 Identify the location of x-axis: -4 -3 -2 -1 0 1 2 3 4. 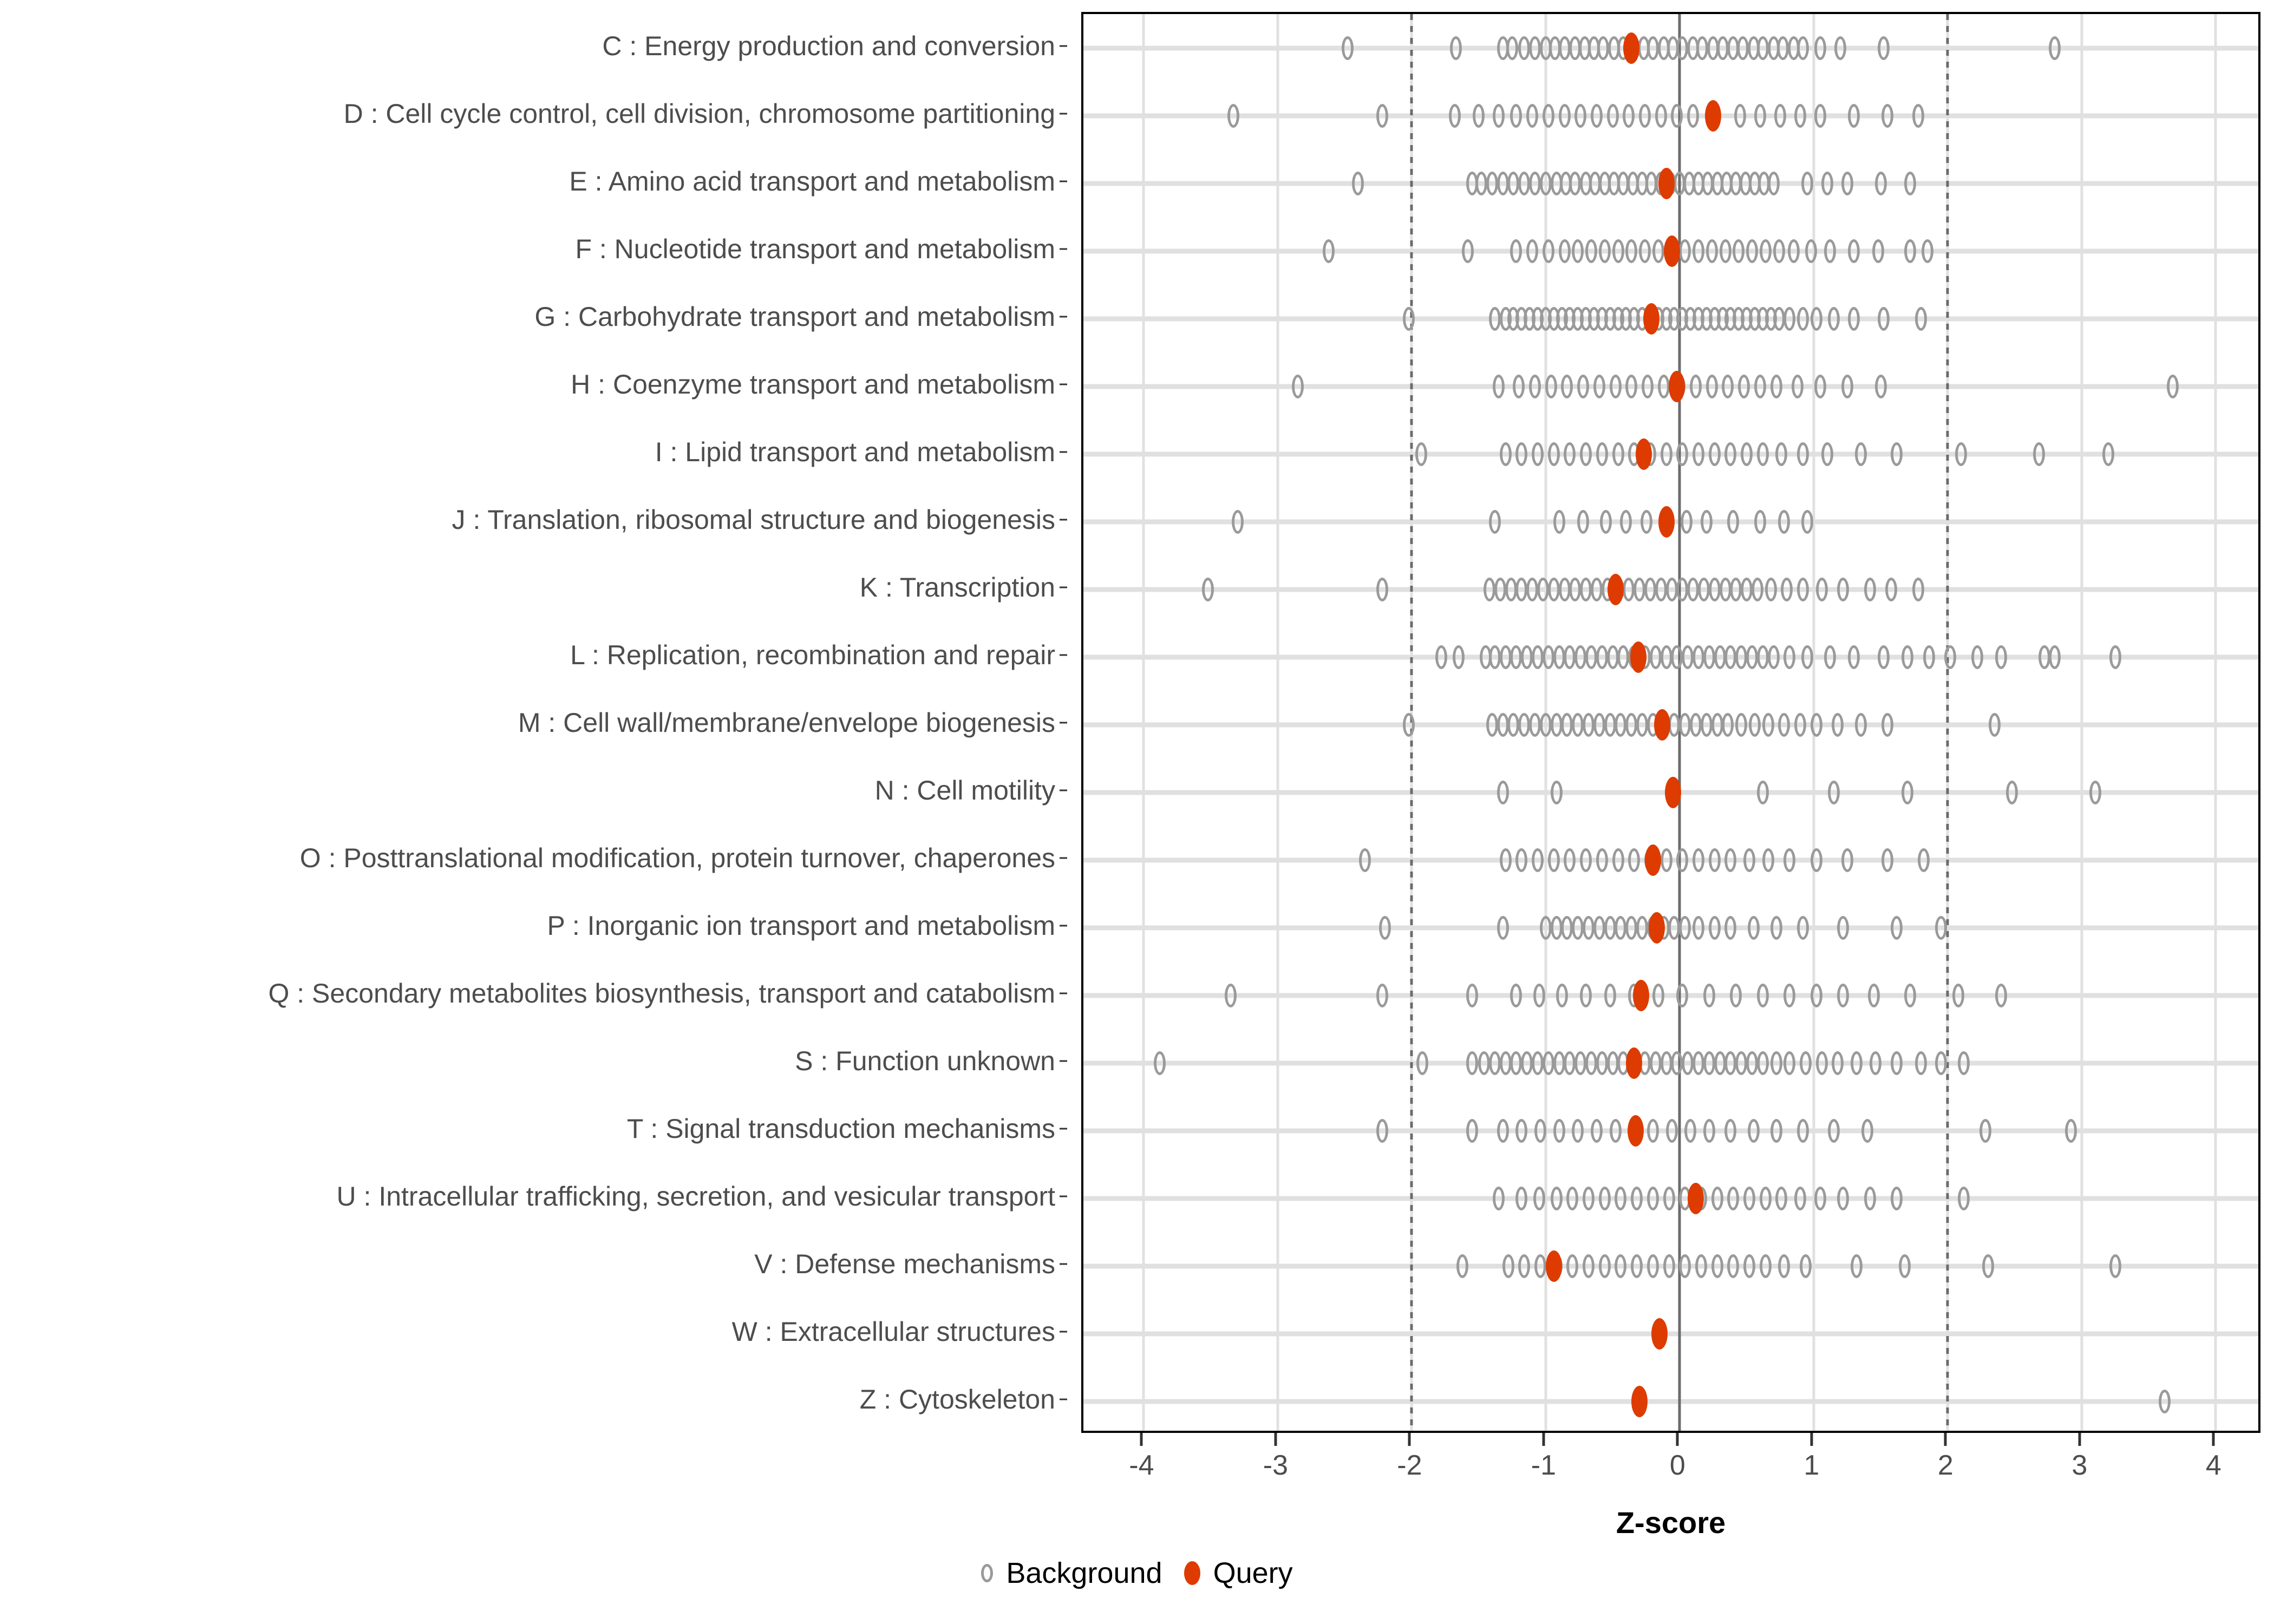
(1671, 1473).